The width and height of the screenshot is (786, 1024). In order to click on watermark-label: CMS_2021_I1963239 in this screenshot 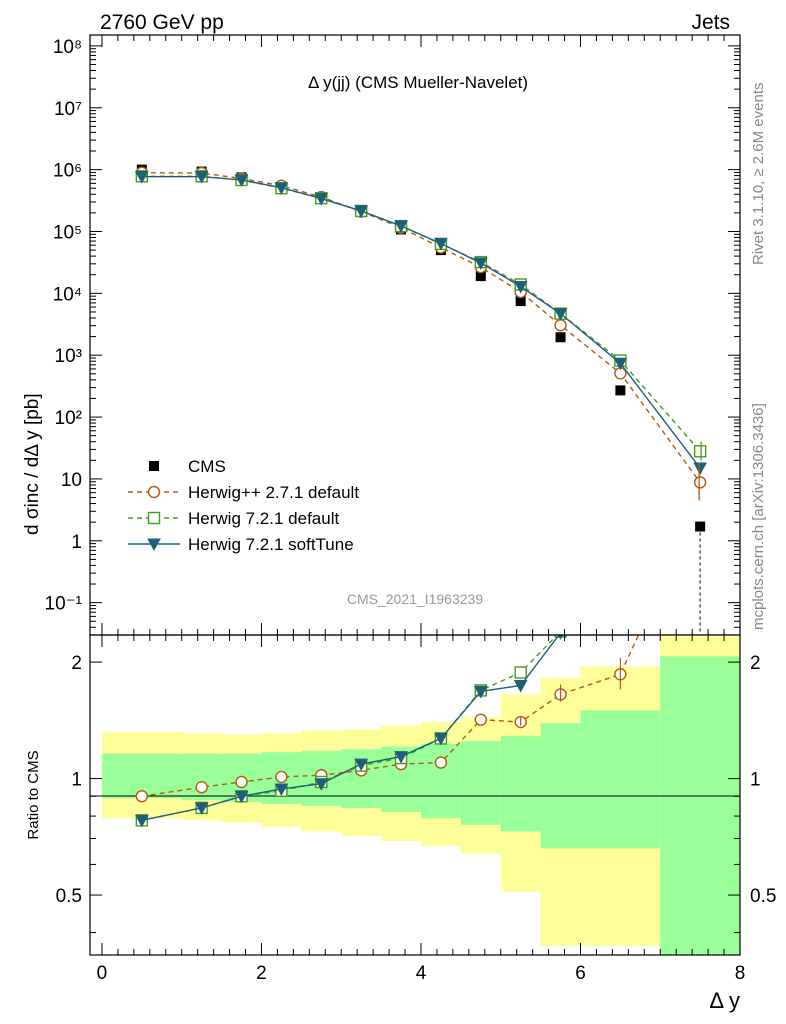, I will do `click(415, 599)`.